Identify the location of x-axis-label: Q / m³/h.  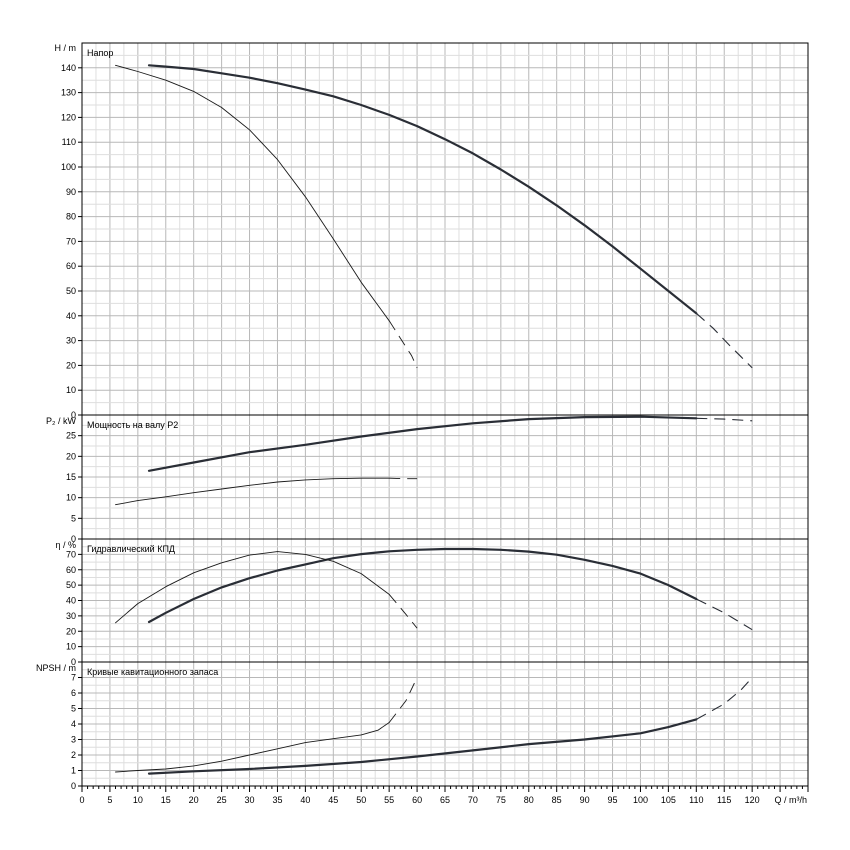
(790, 800).